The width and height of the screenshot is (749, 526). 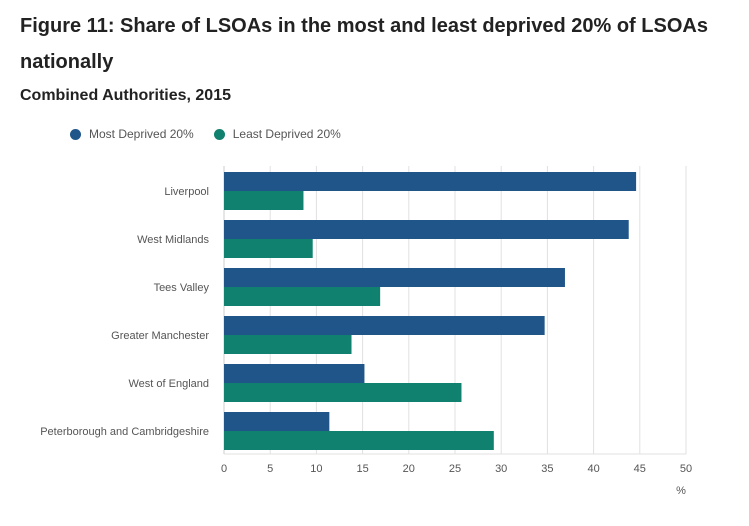 I want to click on chart-subtitle: Combined Authorities, 2015, so click(x=125, y=95).